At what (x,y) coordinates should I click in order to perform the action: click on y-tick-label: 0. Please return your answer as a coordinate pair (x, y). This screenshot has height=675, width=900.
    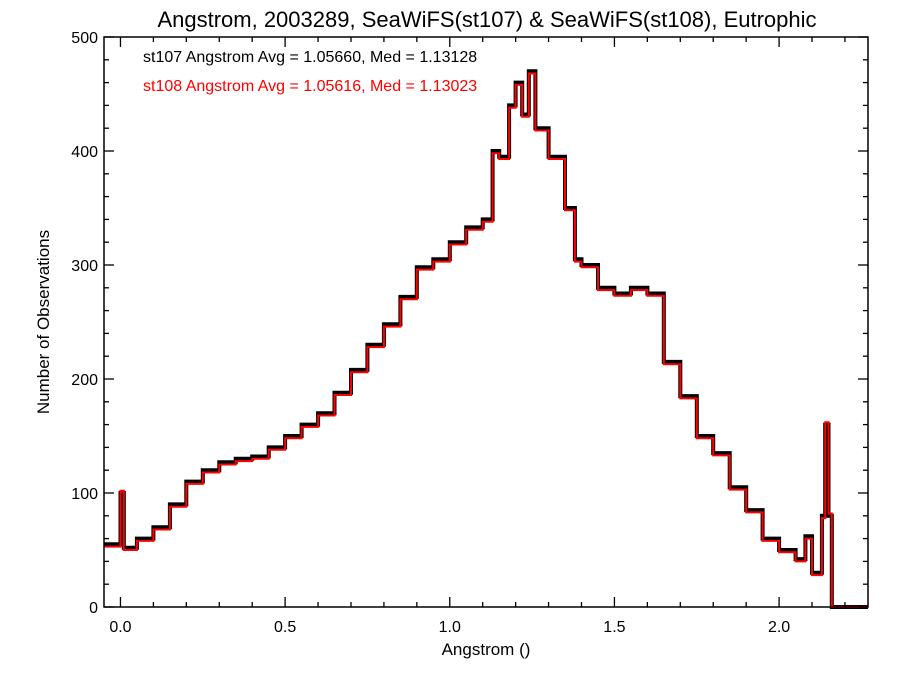
    Looking at the image, I should click on (93, 608).